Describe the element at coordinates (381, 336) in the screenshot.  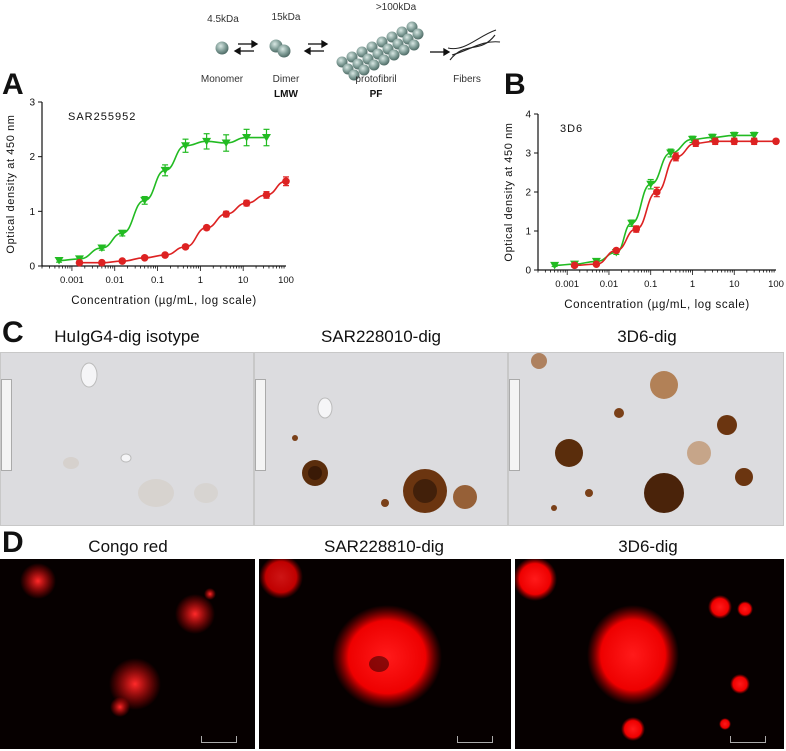
I see `histology-title-2: SAR228010-dig` at that location.